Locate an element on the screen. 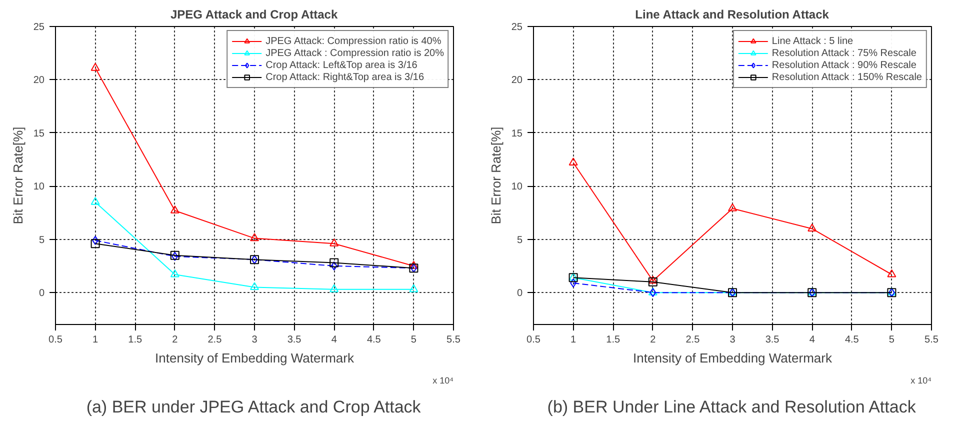 This screenshot has width=957, height=421. legend-label: Resolution Attack : 150% Rescale is located at coordinates (847, 77).